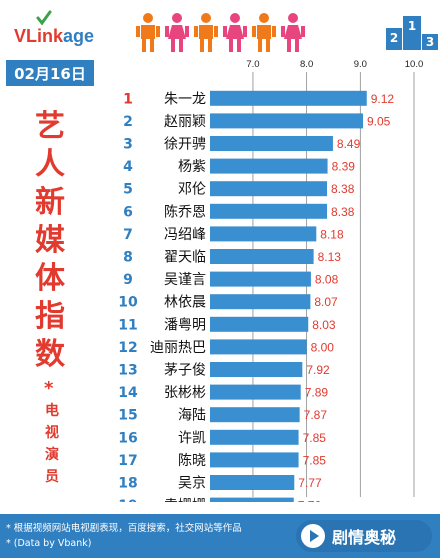  What do you see at coordinates (310, 500) in the screenshot?
I see `value-label: 7.76` at bounding box center [310, 500].